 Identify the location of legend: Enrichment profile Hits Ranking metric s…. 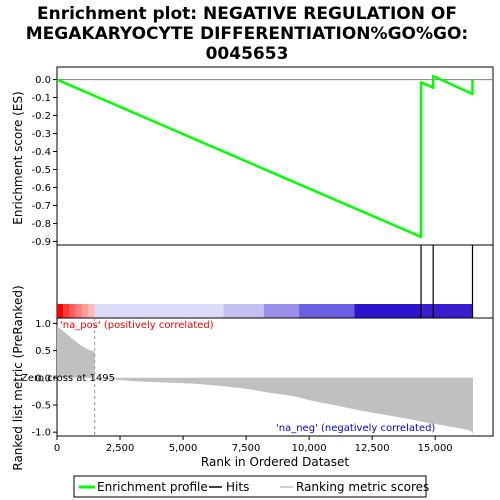
(251, 486).